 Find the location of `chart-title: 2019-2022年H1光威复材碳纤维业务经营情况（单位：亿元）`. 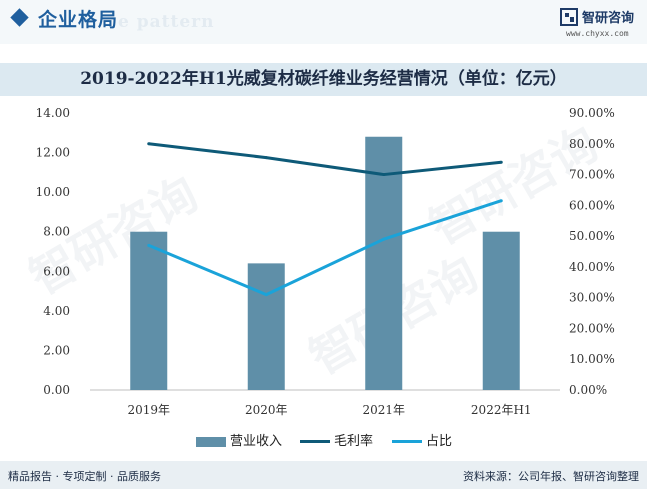

chart-title: 2019-2022年H1光威复材碳纤维业务经营情况（单位：亿元） is located at coordinates (323, 79).